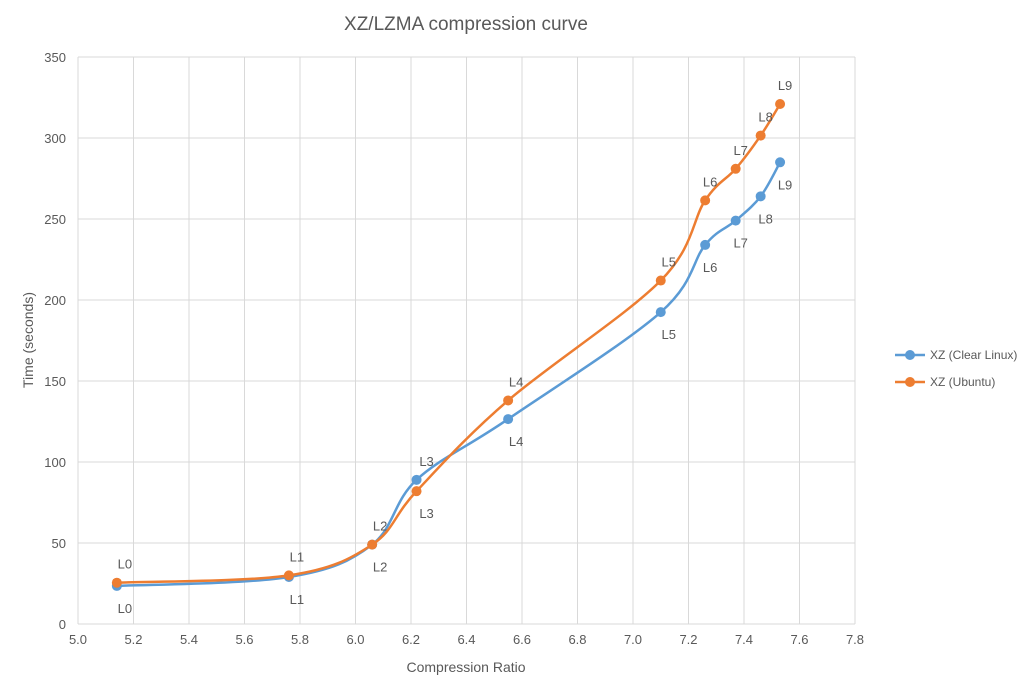 The width and height of the screenshot is (1033, 694). Describe the element at coordinates (855, 639) in the screenshot. I see `x-tick-label: 7.8` at that location.